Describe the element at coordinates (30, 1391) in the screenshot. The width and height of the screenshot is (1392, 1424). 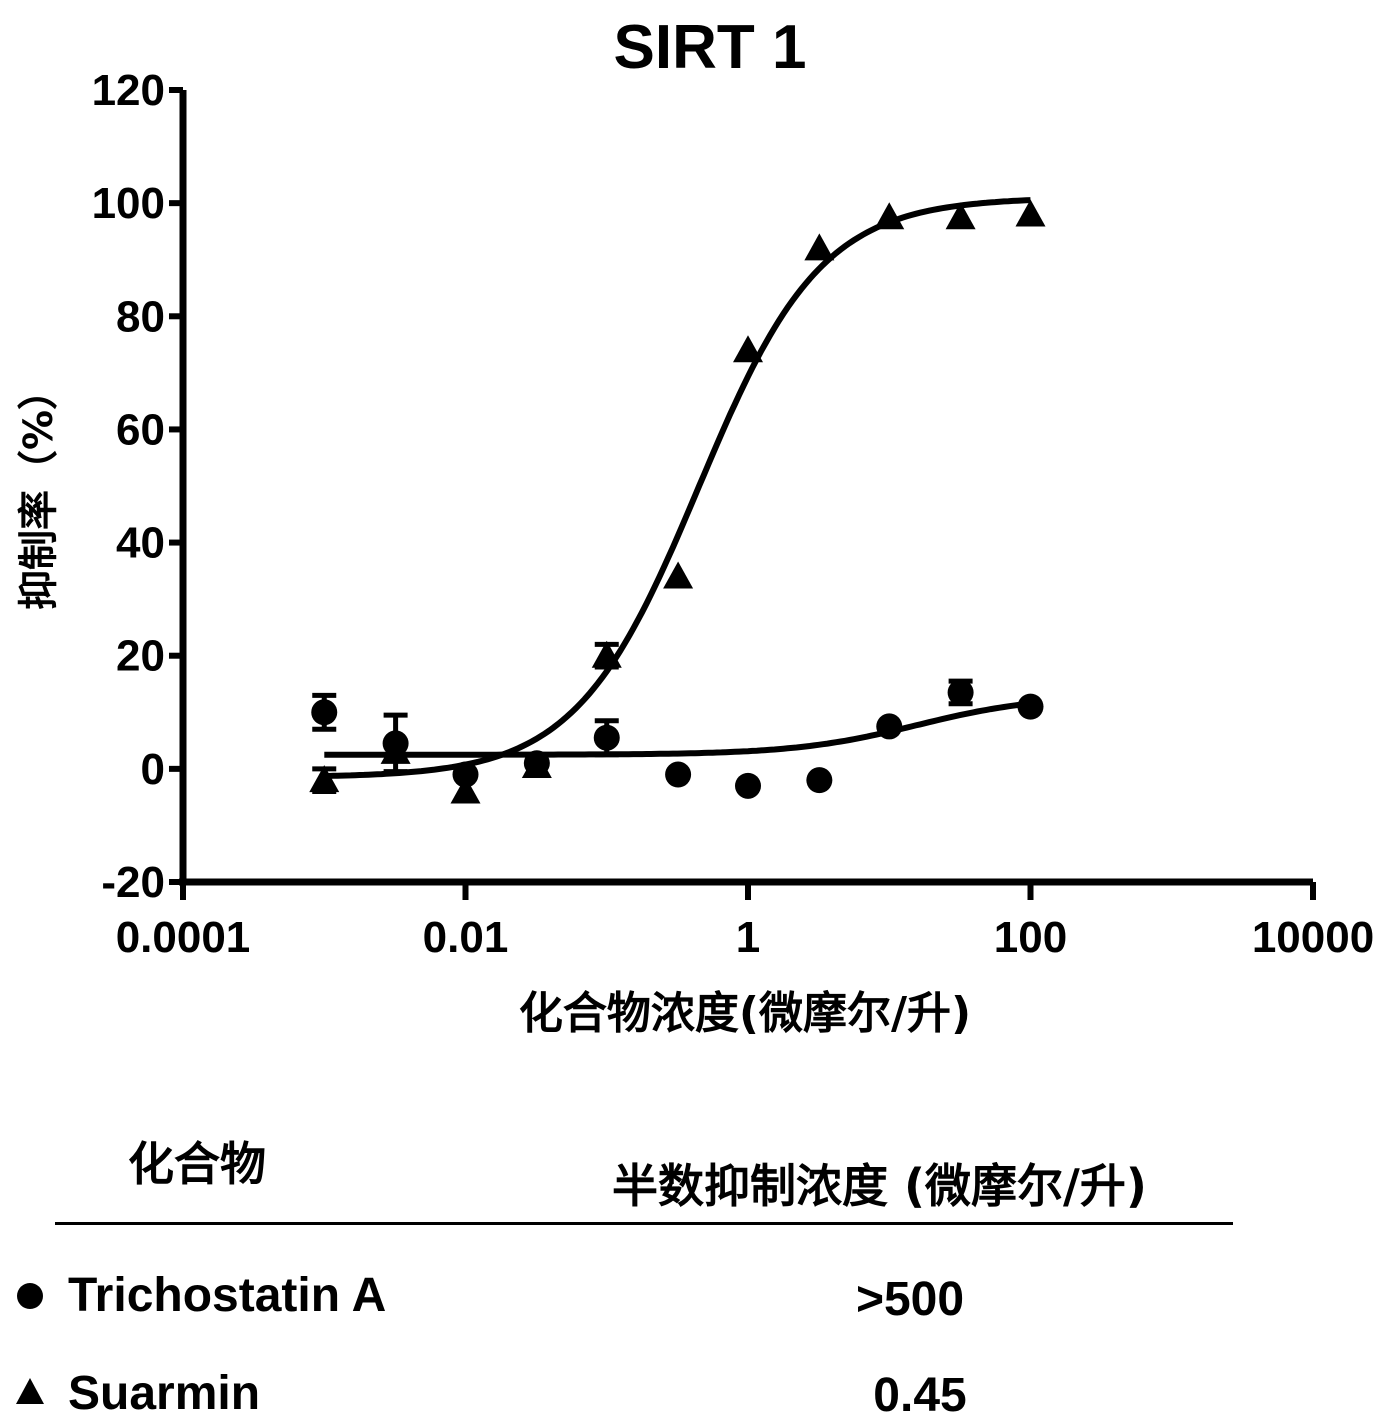
I see `triangle-marker-icon` at that location.